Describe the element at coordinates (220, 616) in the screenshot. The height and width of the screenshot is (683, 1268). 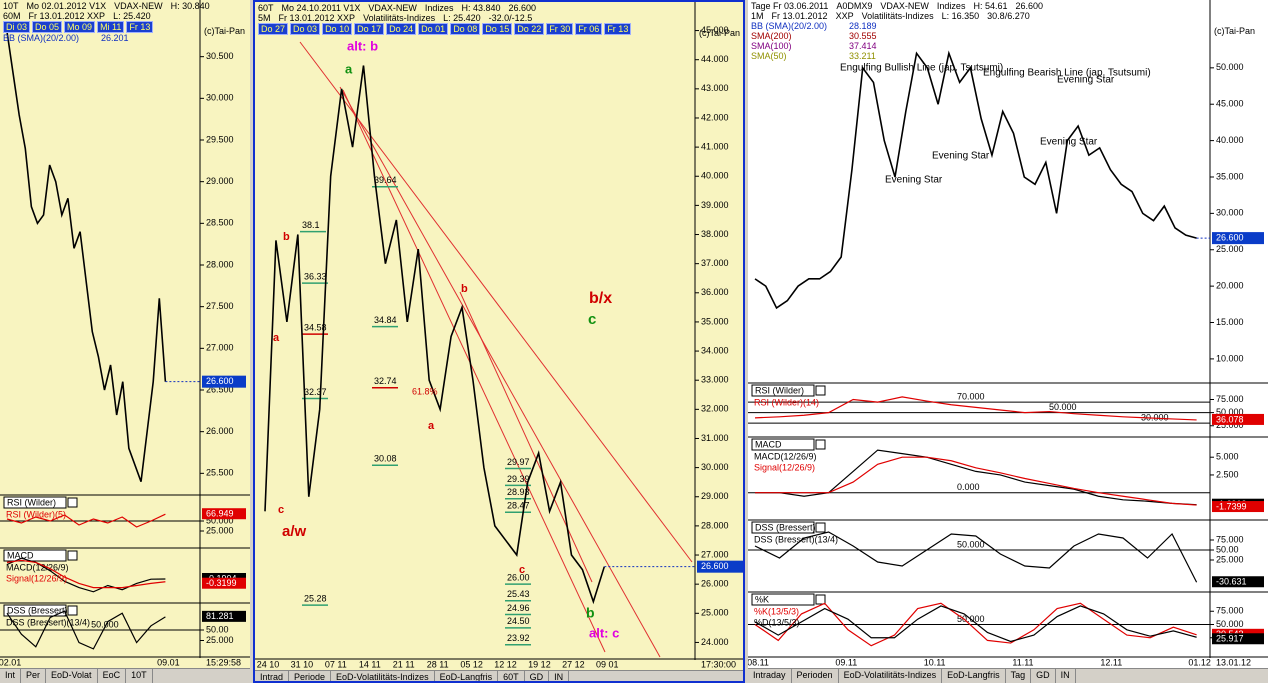
I see `indicator-value-label: 81.281` at that location.